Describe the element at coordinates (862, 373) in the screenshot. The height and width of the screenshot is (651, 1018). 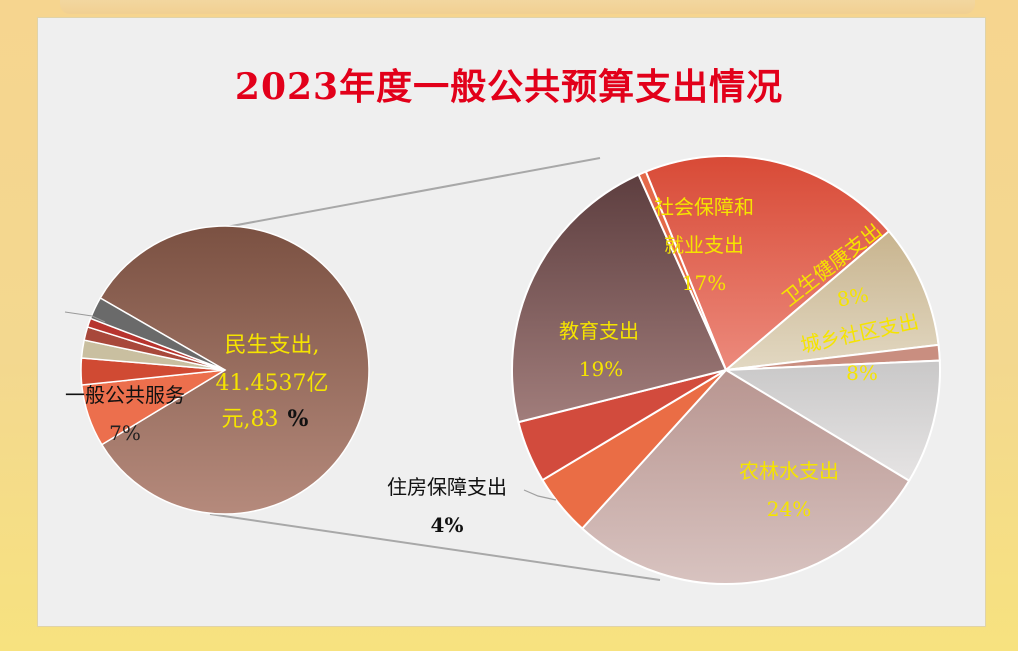
I see `label-urban-percent: 8%` at that location.